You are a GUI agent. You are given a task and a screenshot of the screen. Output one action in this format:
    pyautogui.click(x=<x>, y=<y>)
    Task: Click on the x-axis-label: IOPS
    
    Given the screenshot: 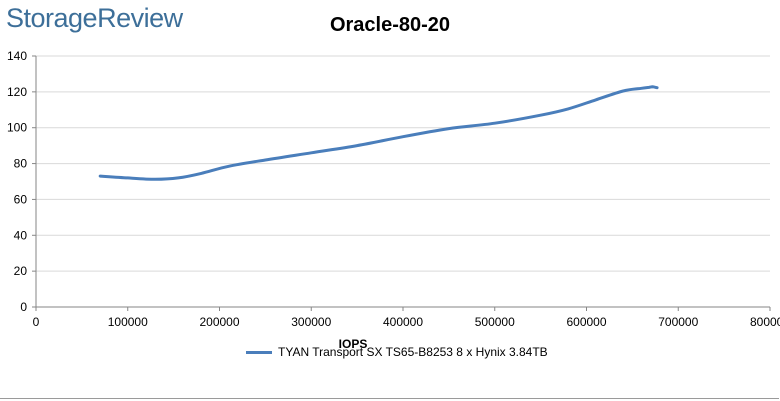 What is the action you would take?
    pyautogui.click(x=353, y=344)
    